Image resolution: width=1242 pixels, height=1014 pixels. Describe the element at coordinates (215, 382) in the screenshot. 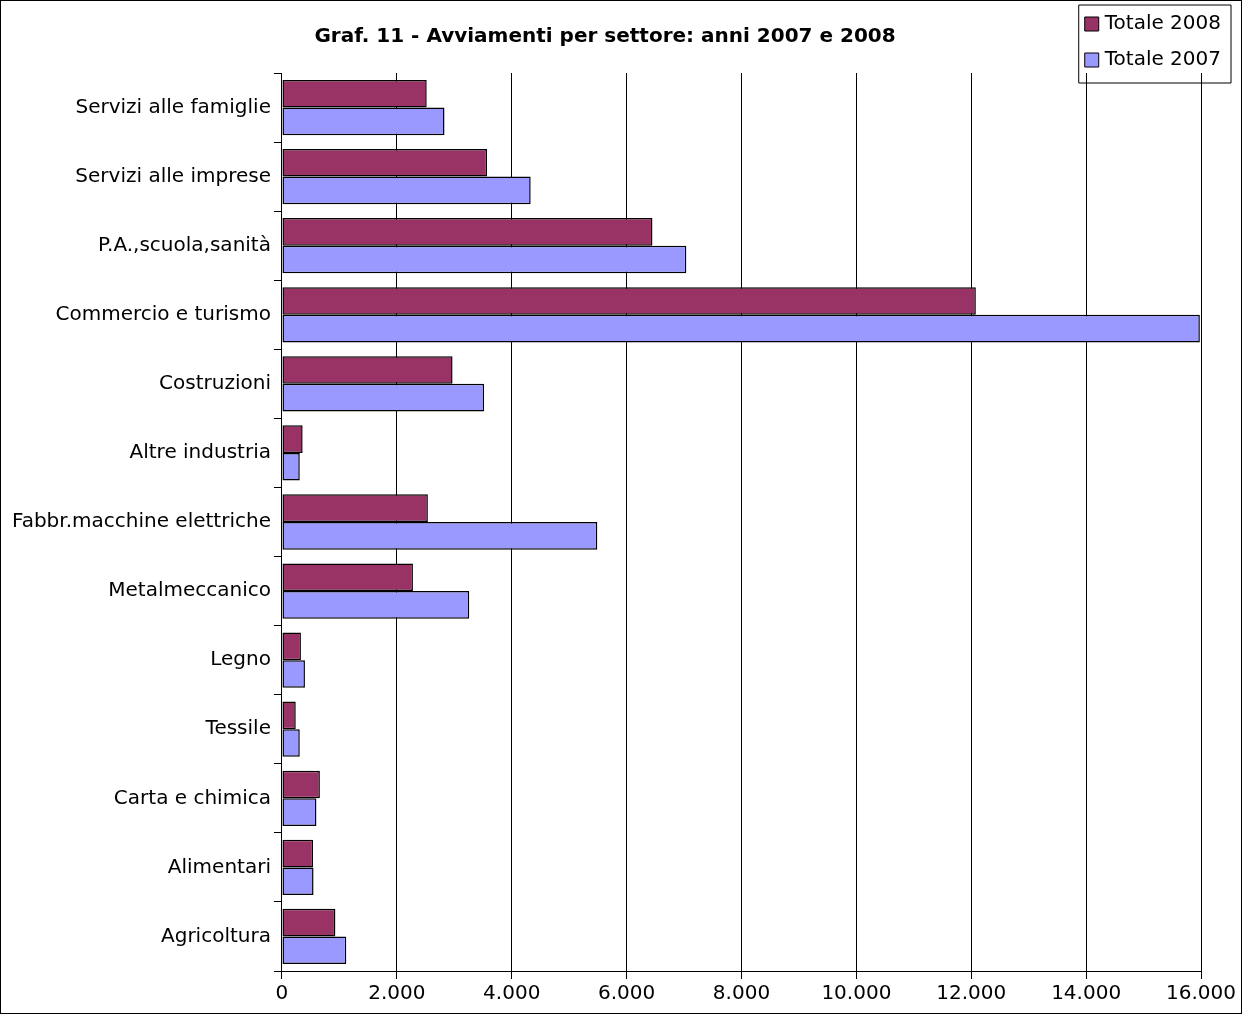

I see `y-tick-label: Costruzioni` at that location.